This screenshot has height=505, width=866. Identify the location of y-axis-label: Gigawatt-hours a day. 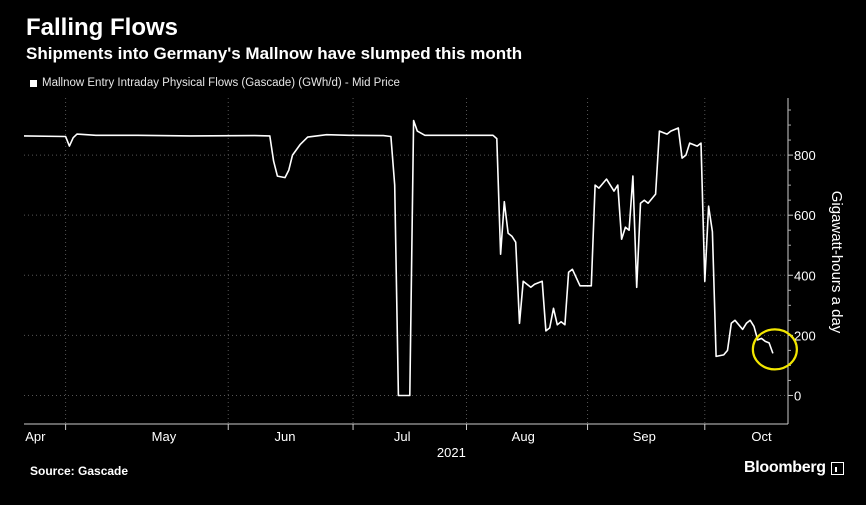
(836, 262).